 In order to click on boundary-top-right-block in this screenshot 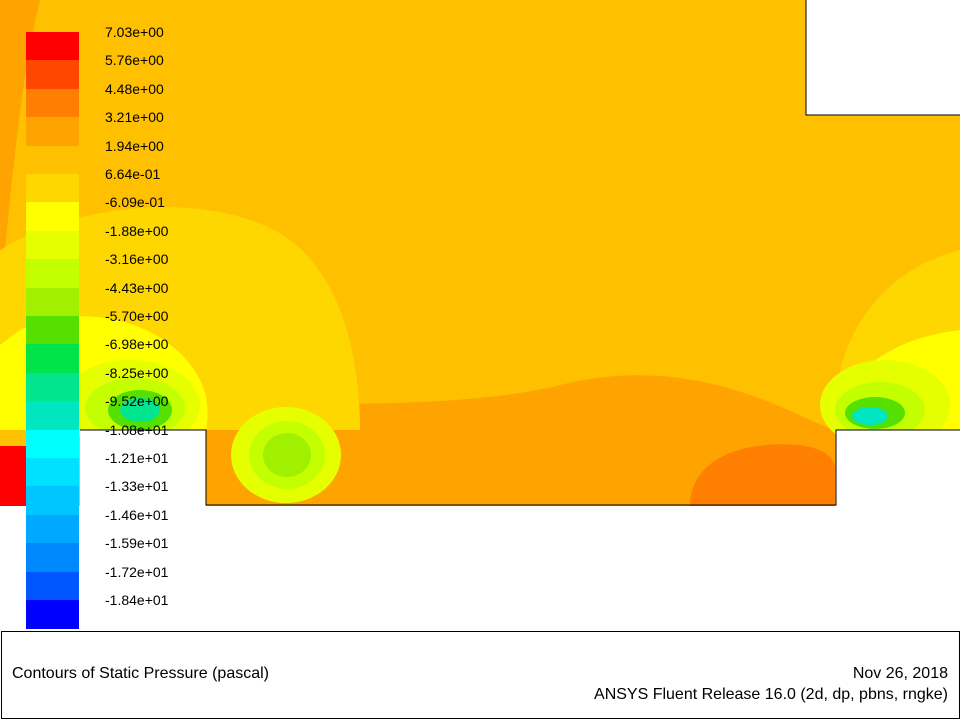, I will do `click(882, 58)`.